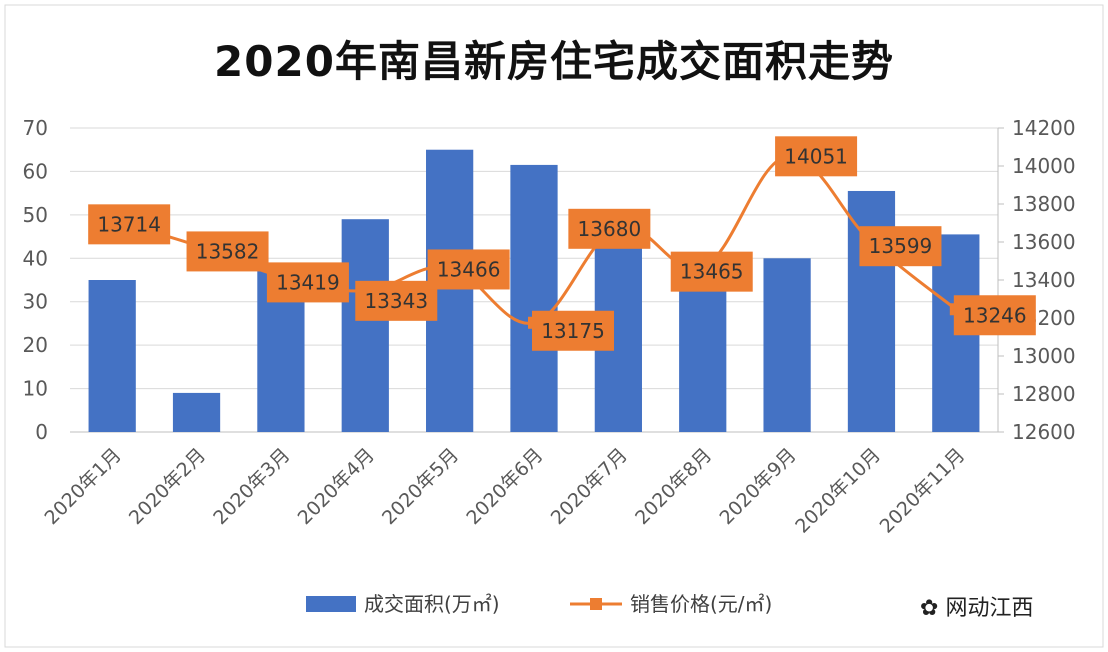  I want to click on price-data-label: 13582, so click(228, 251).